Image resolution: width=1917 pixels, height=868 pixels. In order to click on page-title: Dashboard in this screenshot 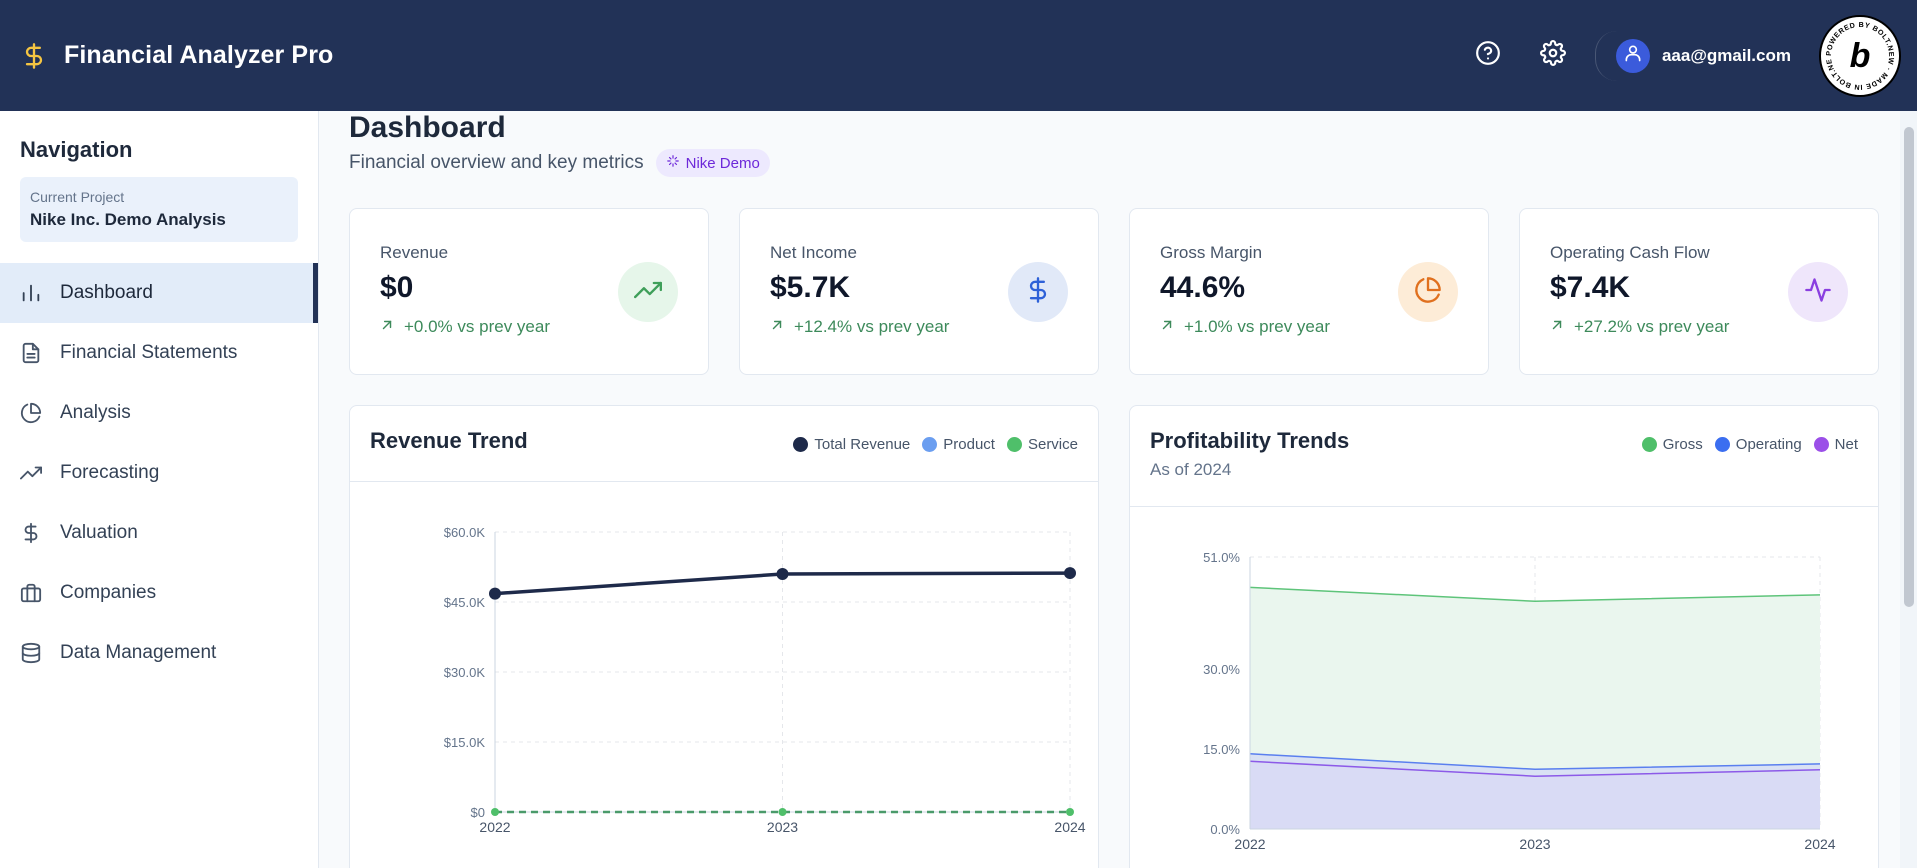, I will do `click(427, 127)`.